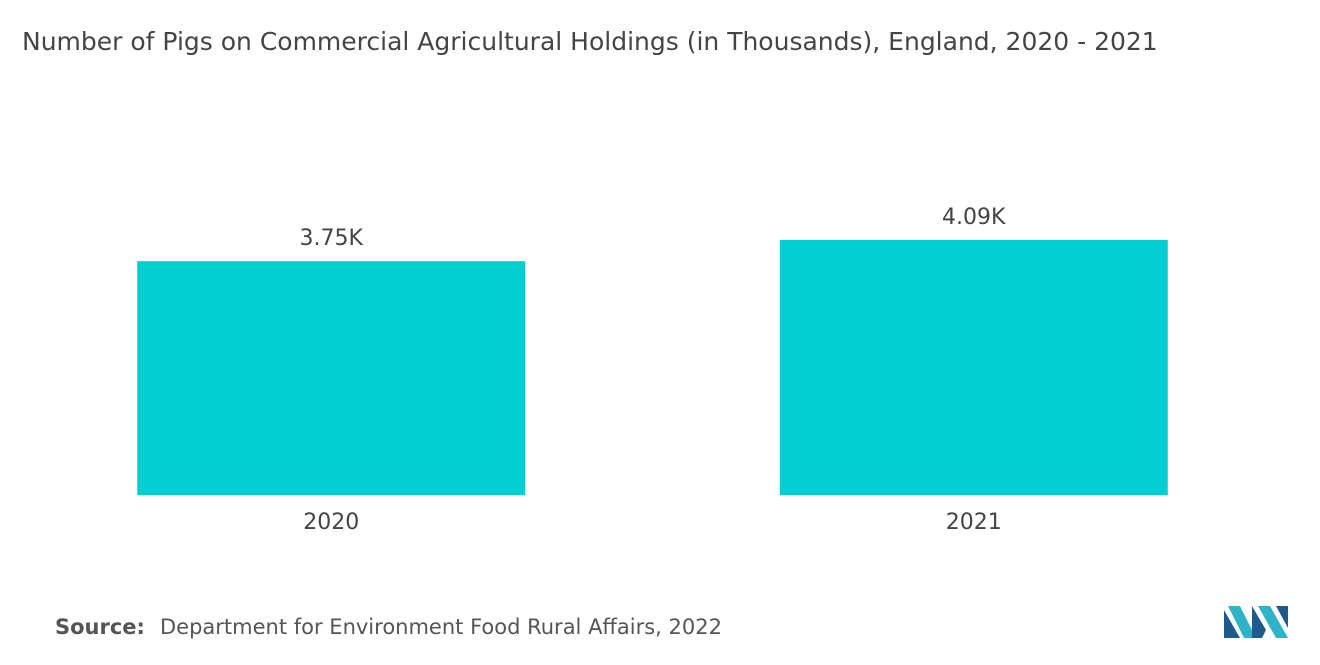  What do you see at coordinates (331, 522) in the screenshot?
I see `x-tick-label: 2020` at bounding box center [331, 522].